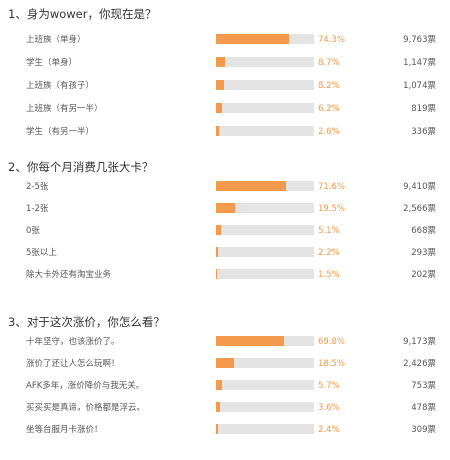  I want to click on option-row: 0张 5.1% 668票, so click(225, 231).